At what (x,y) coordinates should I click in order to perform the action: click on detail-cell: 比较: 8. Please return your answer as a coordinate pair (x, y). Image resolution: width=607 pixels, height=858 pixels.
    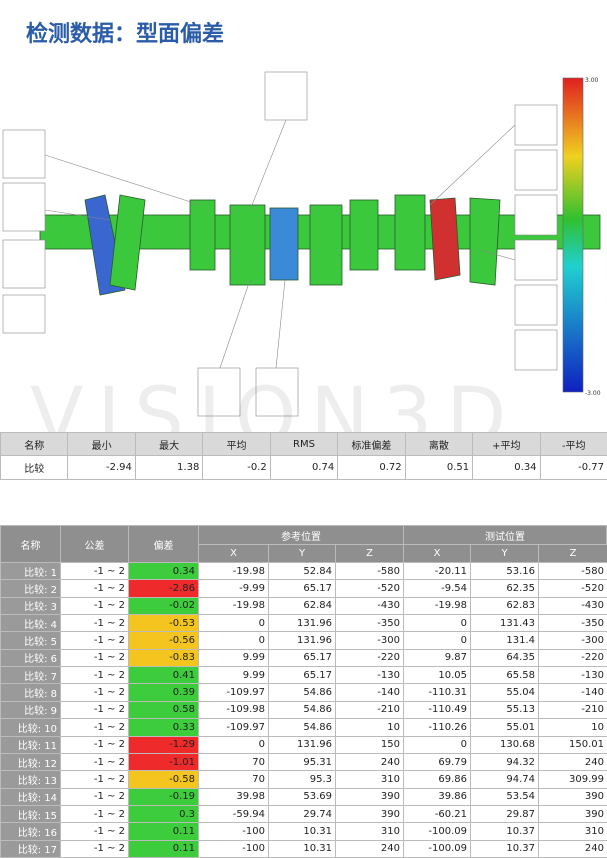
    Looking at the image, I should click on (30, 692).